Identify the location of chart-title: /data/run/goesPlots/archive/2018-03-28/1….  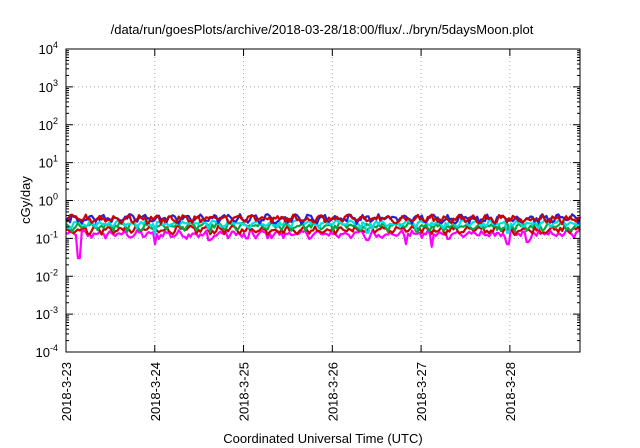
(322, 29).